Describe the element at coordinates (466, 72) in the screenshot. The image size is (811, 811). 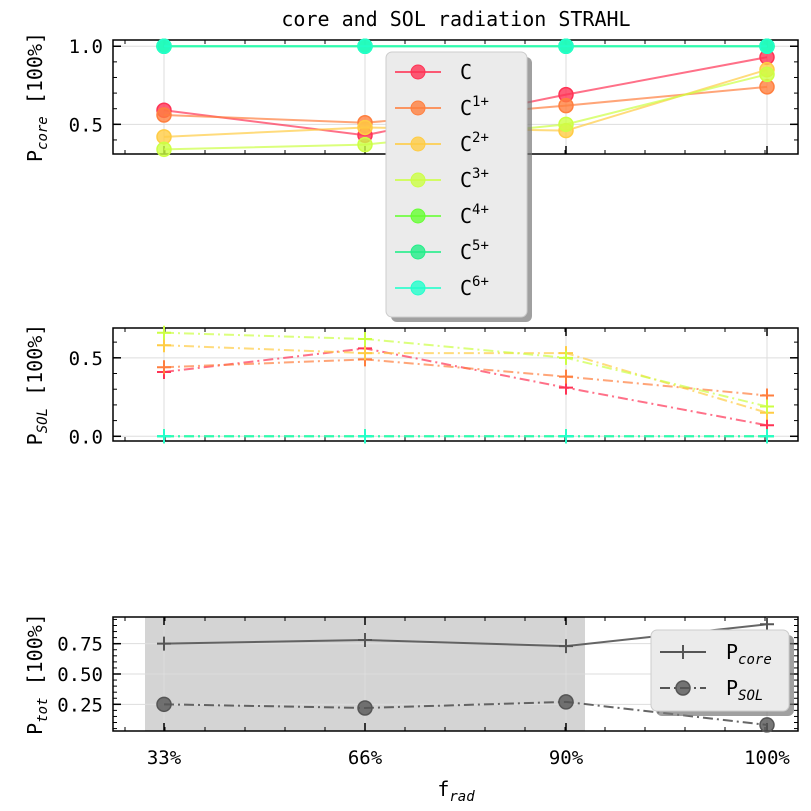
I see `legend-entry-0: C` at that location.